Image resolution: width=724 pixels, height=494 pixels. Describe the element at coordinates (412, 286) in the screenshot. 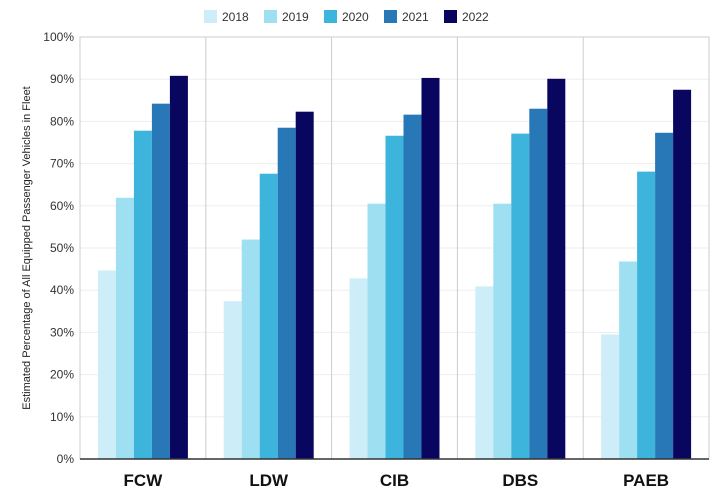

I see `bar-CIB-2021` at that location.